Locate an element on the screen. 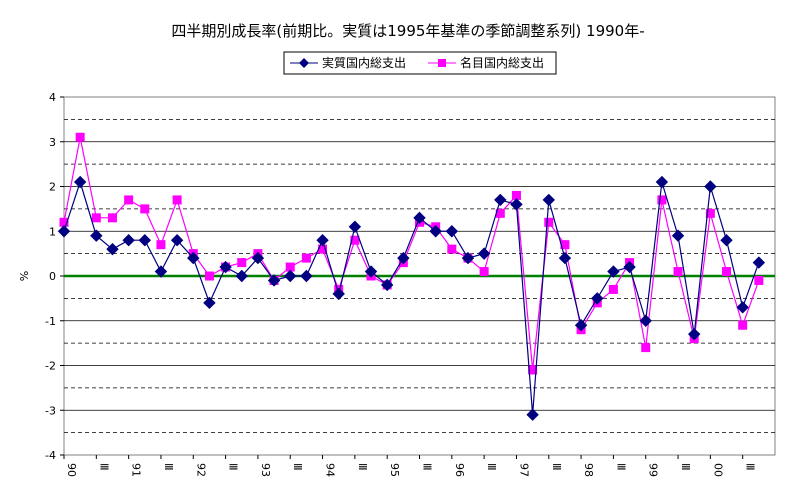 This screenshot has width=802, height=499. y-axis-label: % is located at coordinates (24, 276).